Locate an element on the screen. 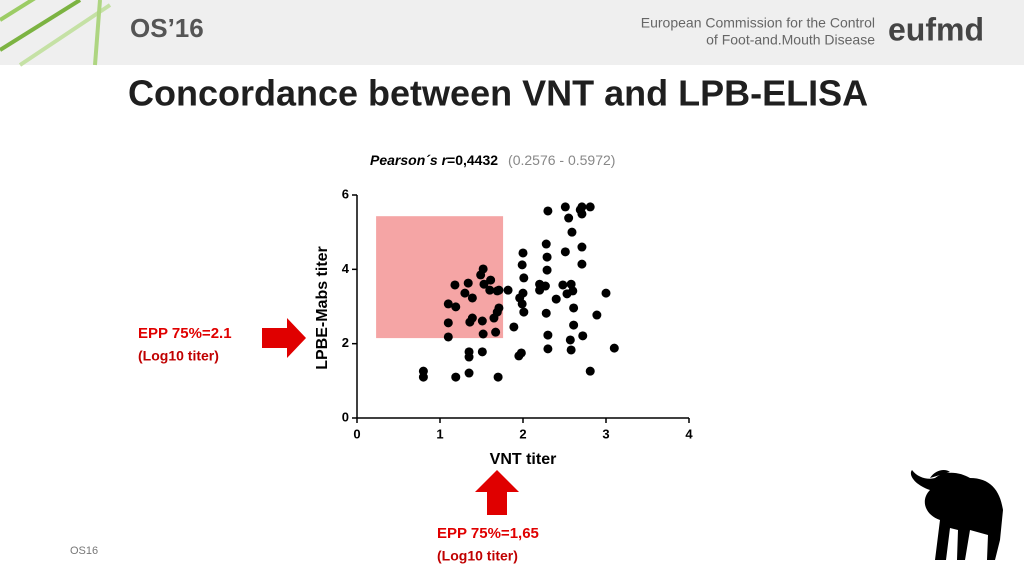 This screenshot has height=576, width=1024. x-tick-label: 2 is located at coordinates (522, 433).